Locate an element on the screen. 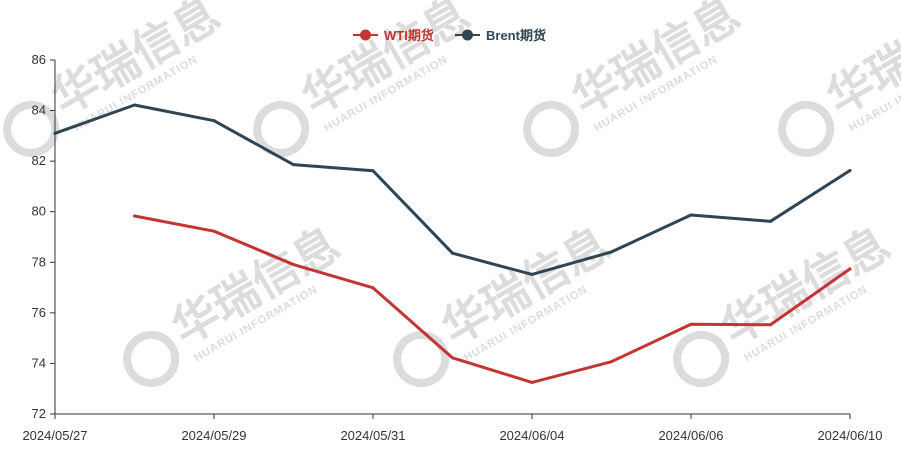 Image resolution: width=901 pixels, height=468 pixels. y-tick-label: 80 is located at coordinates (39, 211).